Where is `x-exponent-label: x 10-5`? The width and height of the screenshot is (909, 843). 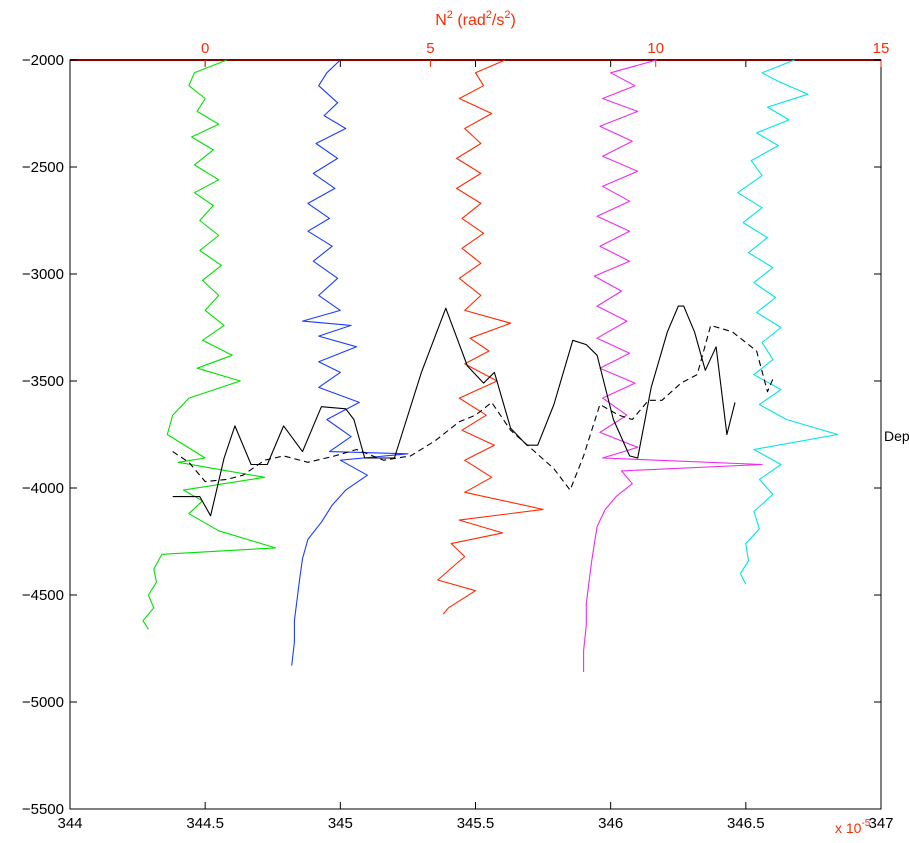
x-exponent-label: x 10-5 is located at coordinates (853, 827).